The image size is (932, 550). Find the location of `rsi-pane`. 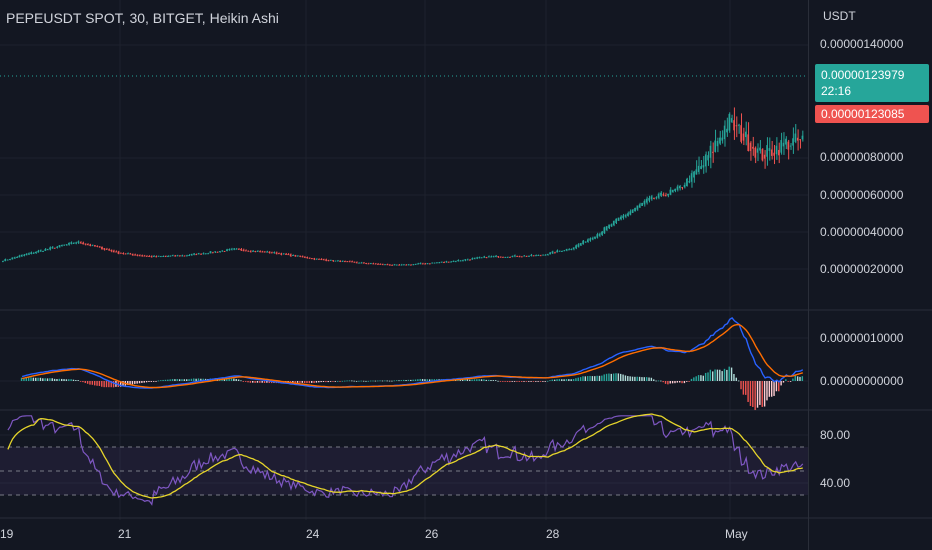

rsi-pane is located at coordinates (404, 459).